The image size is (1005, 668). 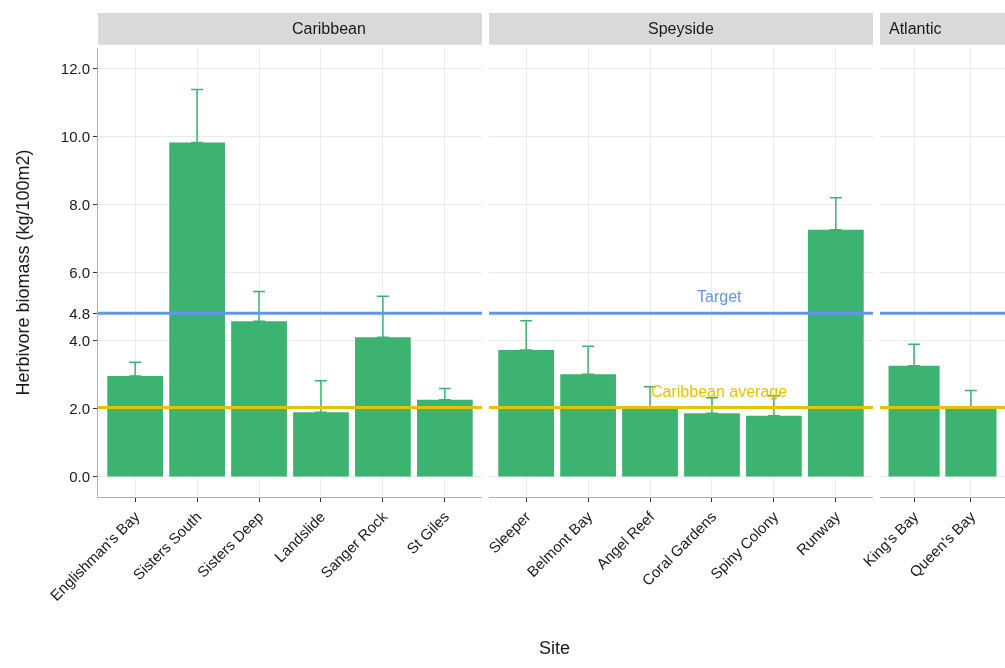 I want to click on y-tick-label: 2.0, so click(x=79, y=408).